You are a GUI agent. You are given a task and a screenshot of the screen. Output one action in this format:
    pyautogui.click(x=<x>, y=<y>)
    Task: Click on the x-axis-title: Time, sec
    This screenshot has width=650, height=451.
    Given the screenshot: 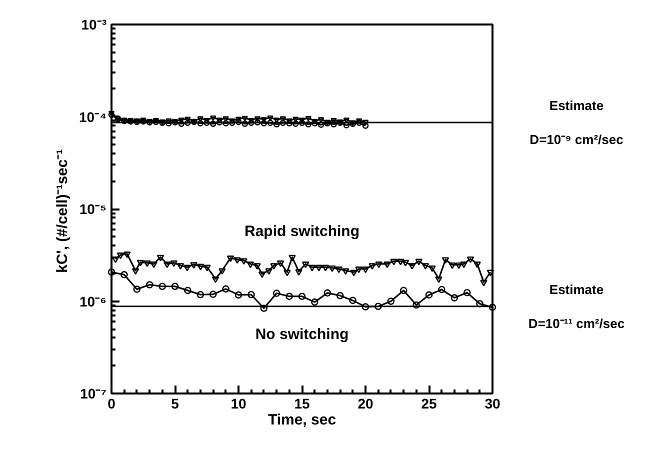 What is the action you would take?
    pyautogui.click(x=302, y=420)
    